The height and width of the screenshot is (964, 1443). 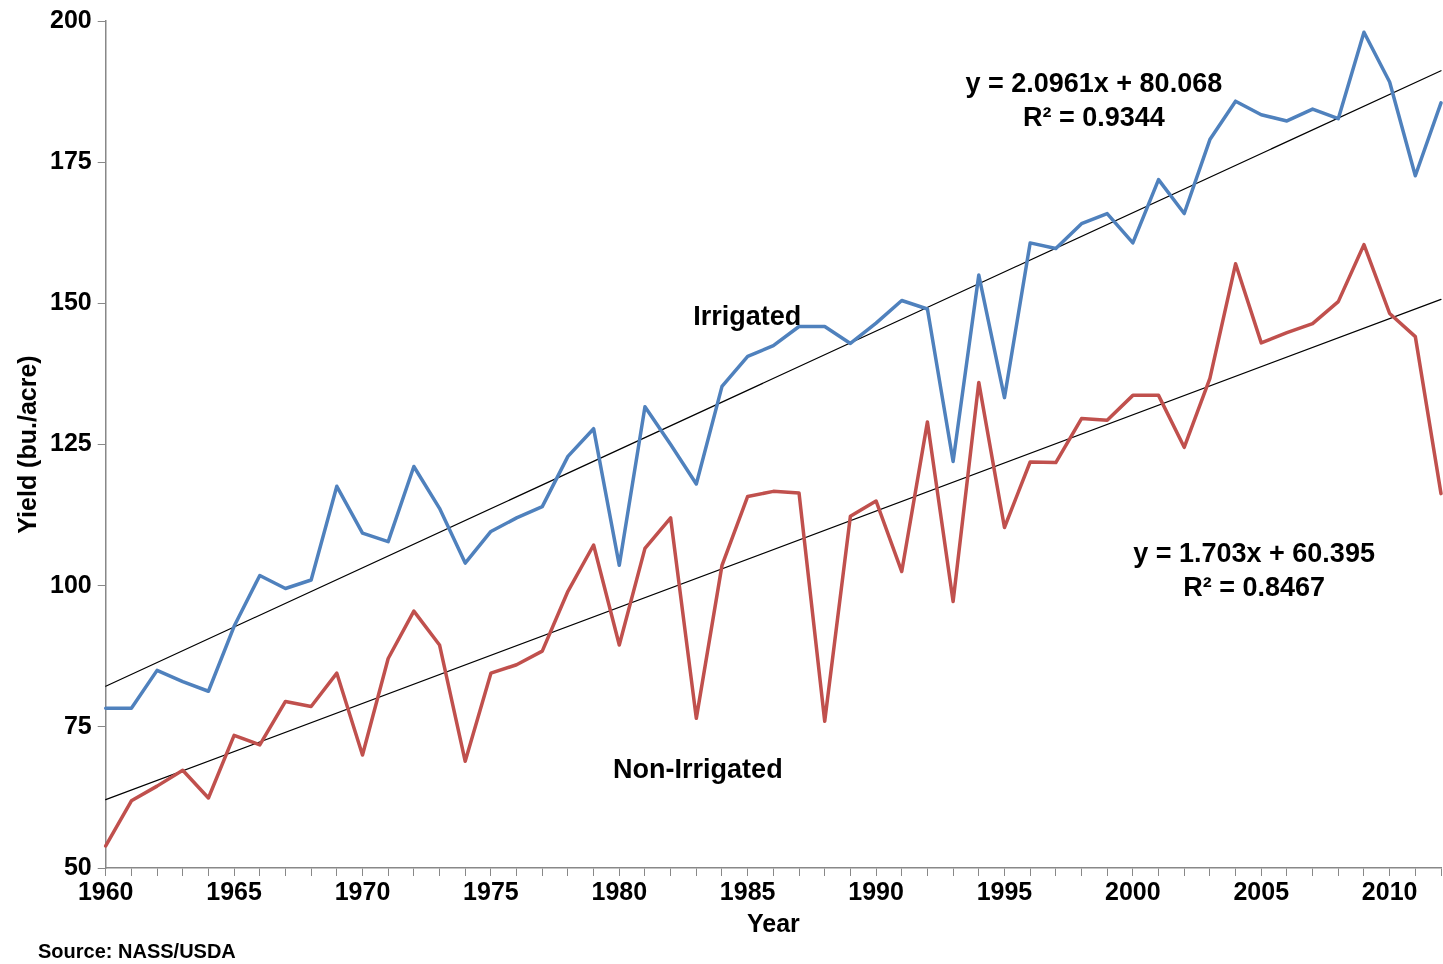 What do you see at coordinates (70, 442) in the screenshot?
I see `y-tick-label: 125` at bounding box center [70, 442].